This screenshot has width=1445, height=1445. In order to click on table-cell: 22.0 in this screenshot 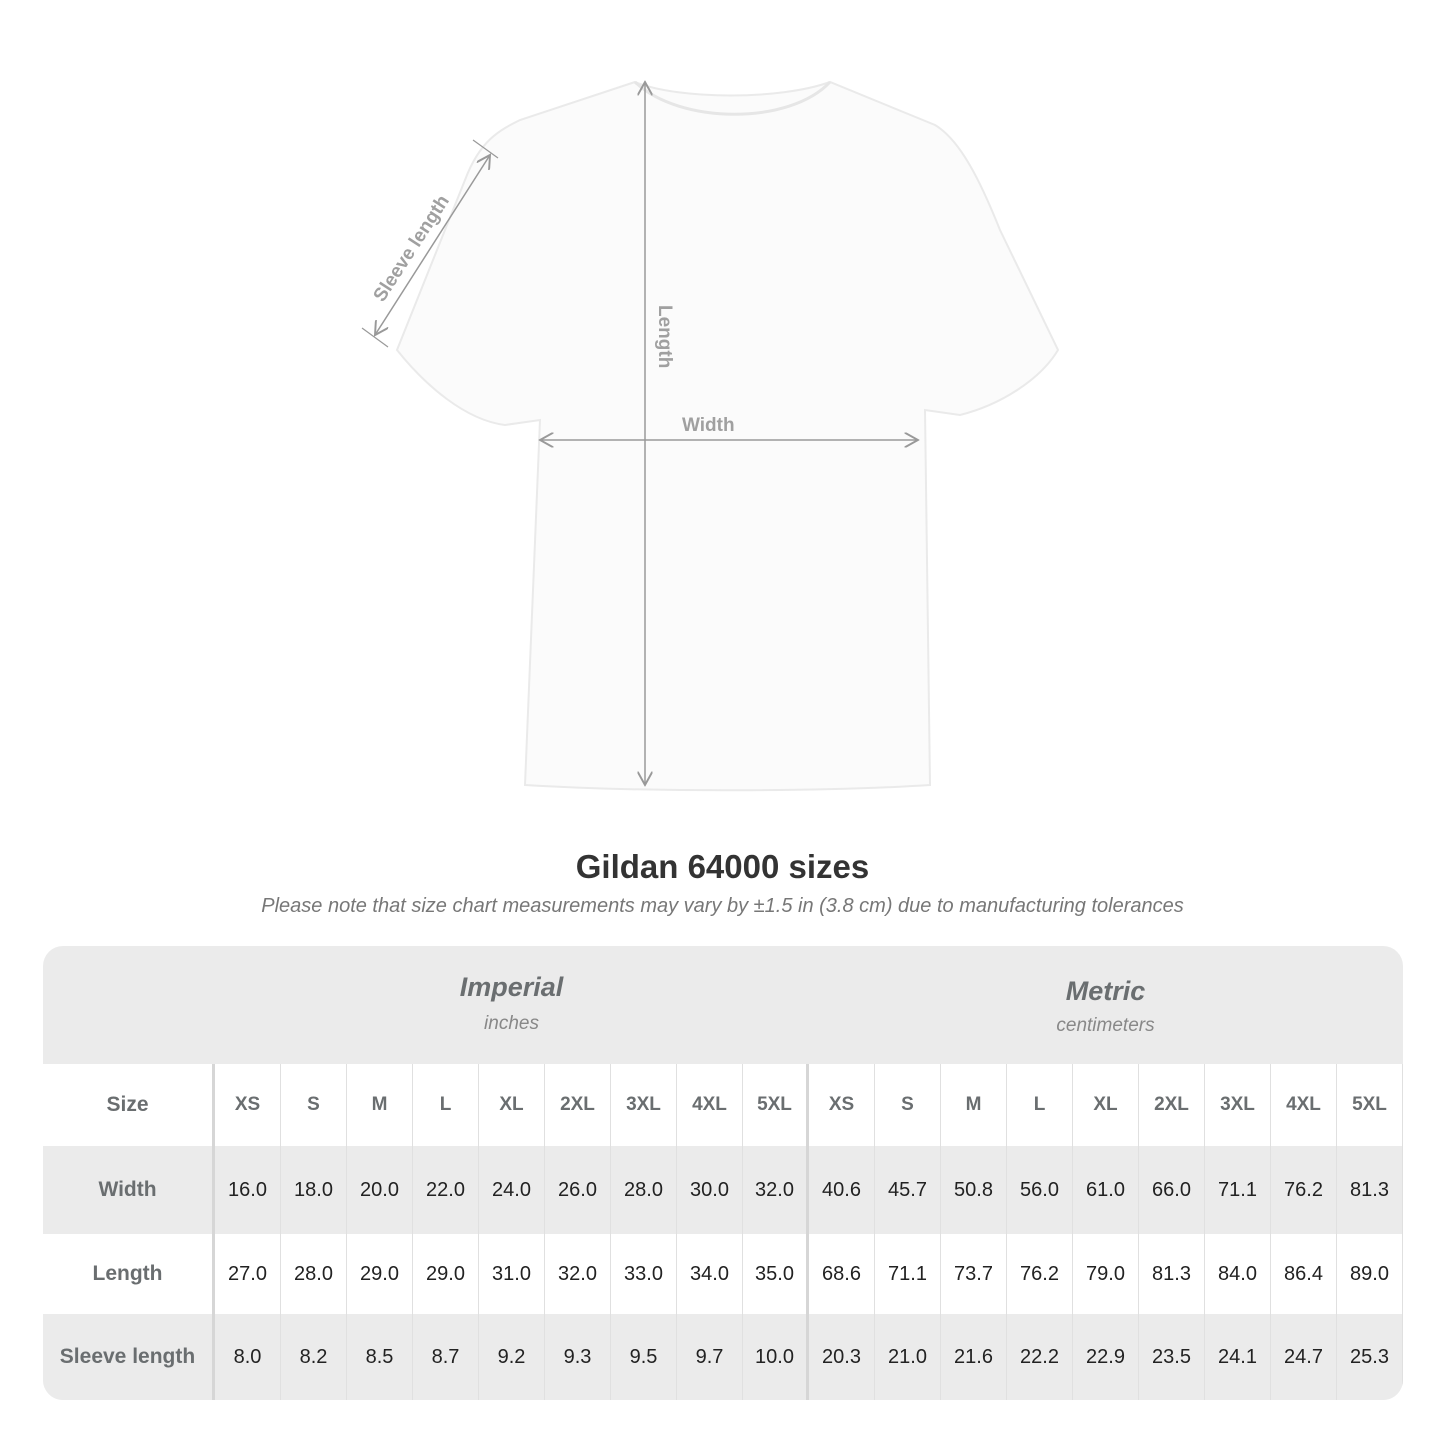, I will do `click(446, 1190)`.